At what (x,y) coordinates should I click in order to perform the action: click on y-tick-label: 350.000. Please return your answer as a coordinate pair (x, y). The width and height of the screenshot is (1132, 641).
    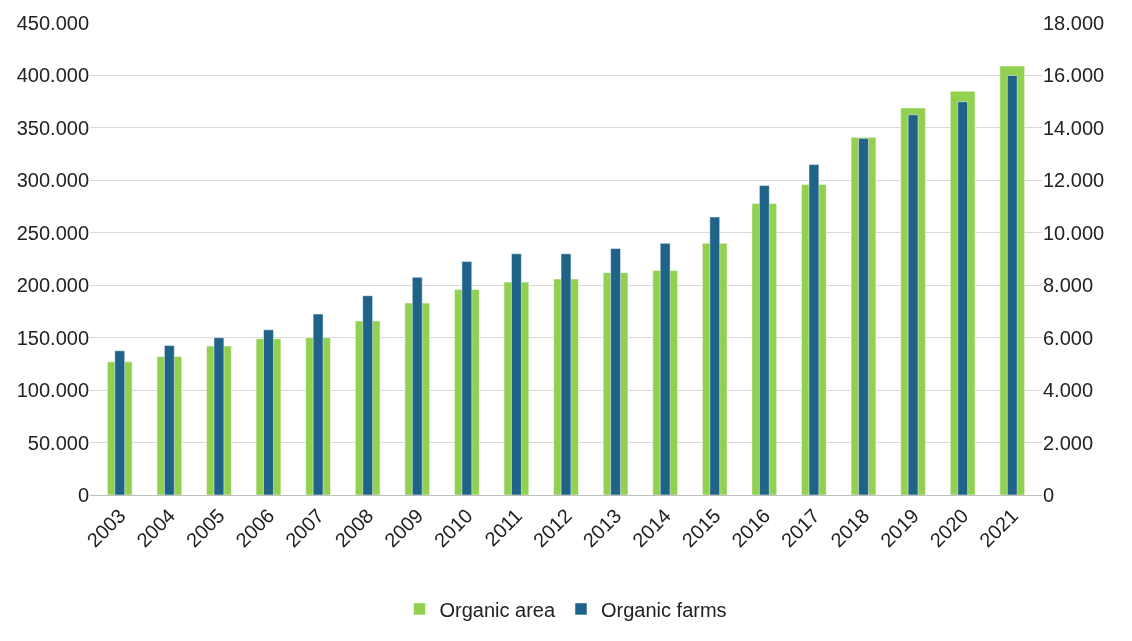
    Looking at the image, I should click on (52, 127).